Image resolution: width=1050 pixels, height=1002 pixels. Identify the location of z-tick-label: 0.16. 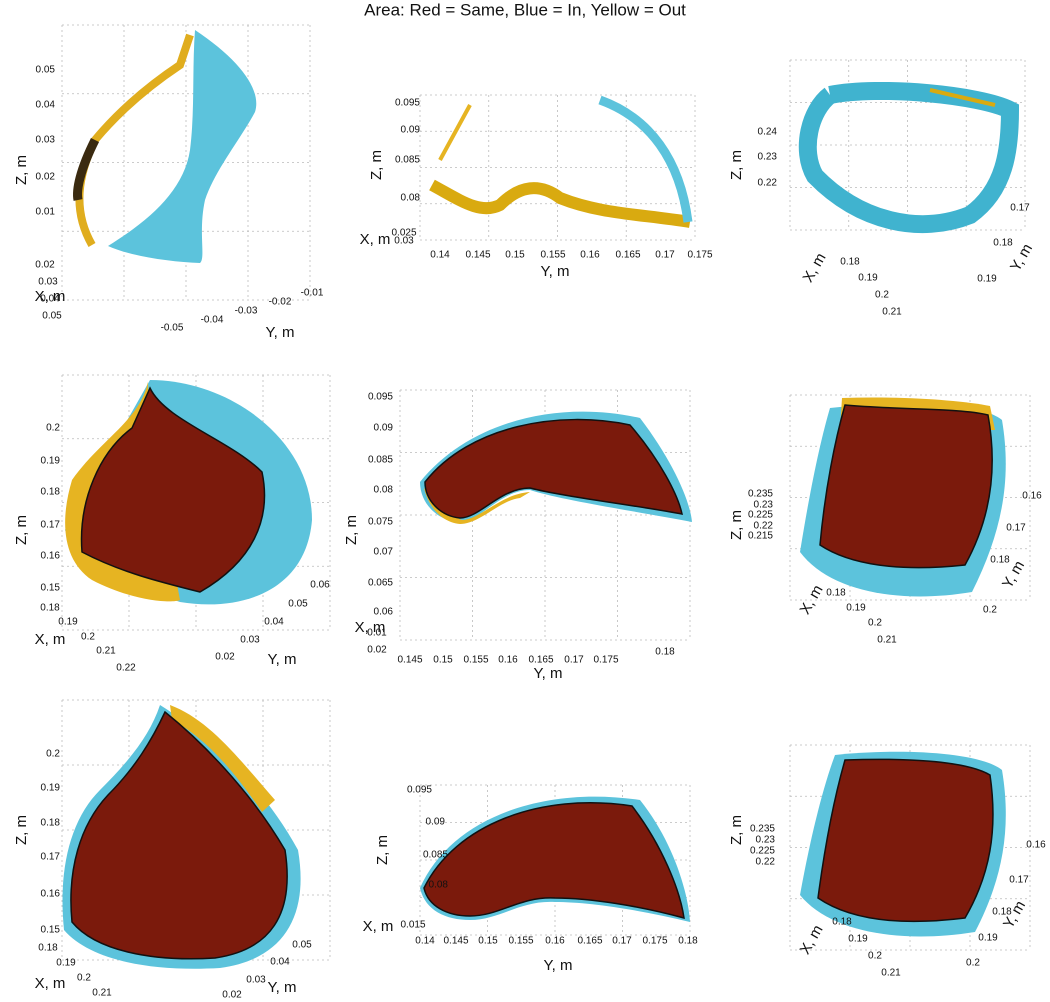
(51, 894).